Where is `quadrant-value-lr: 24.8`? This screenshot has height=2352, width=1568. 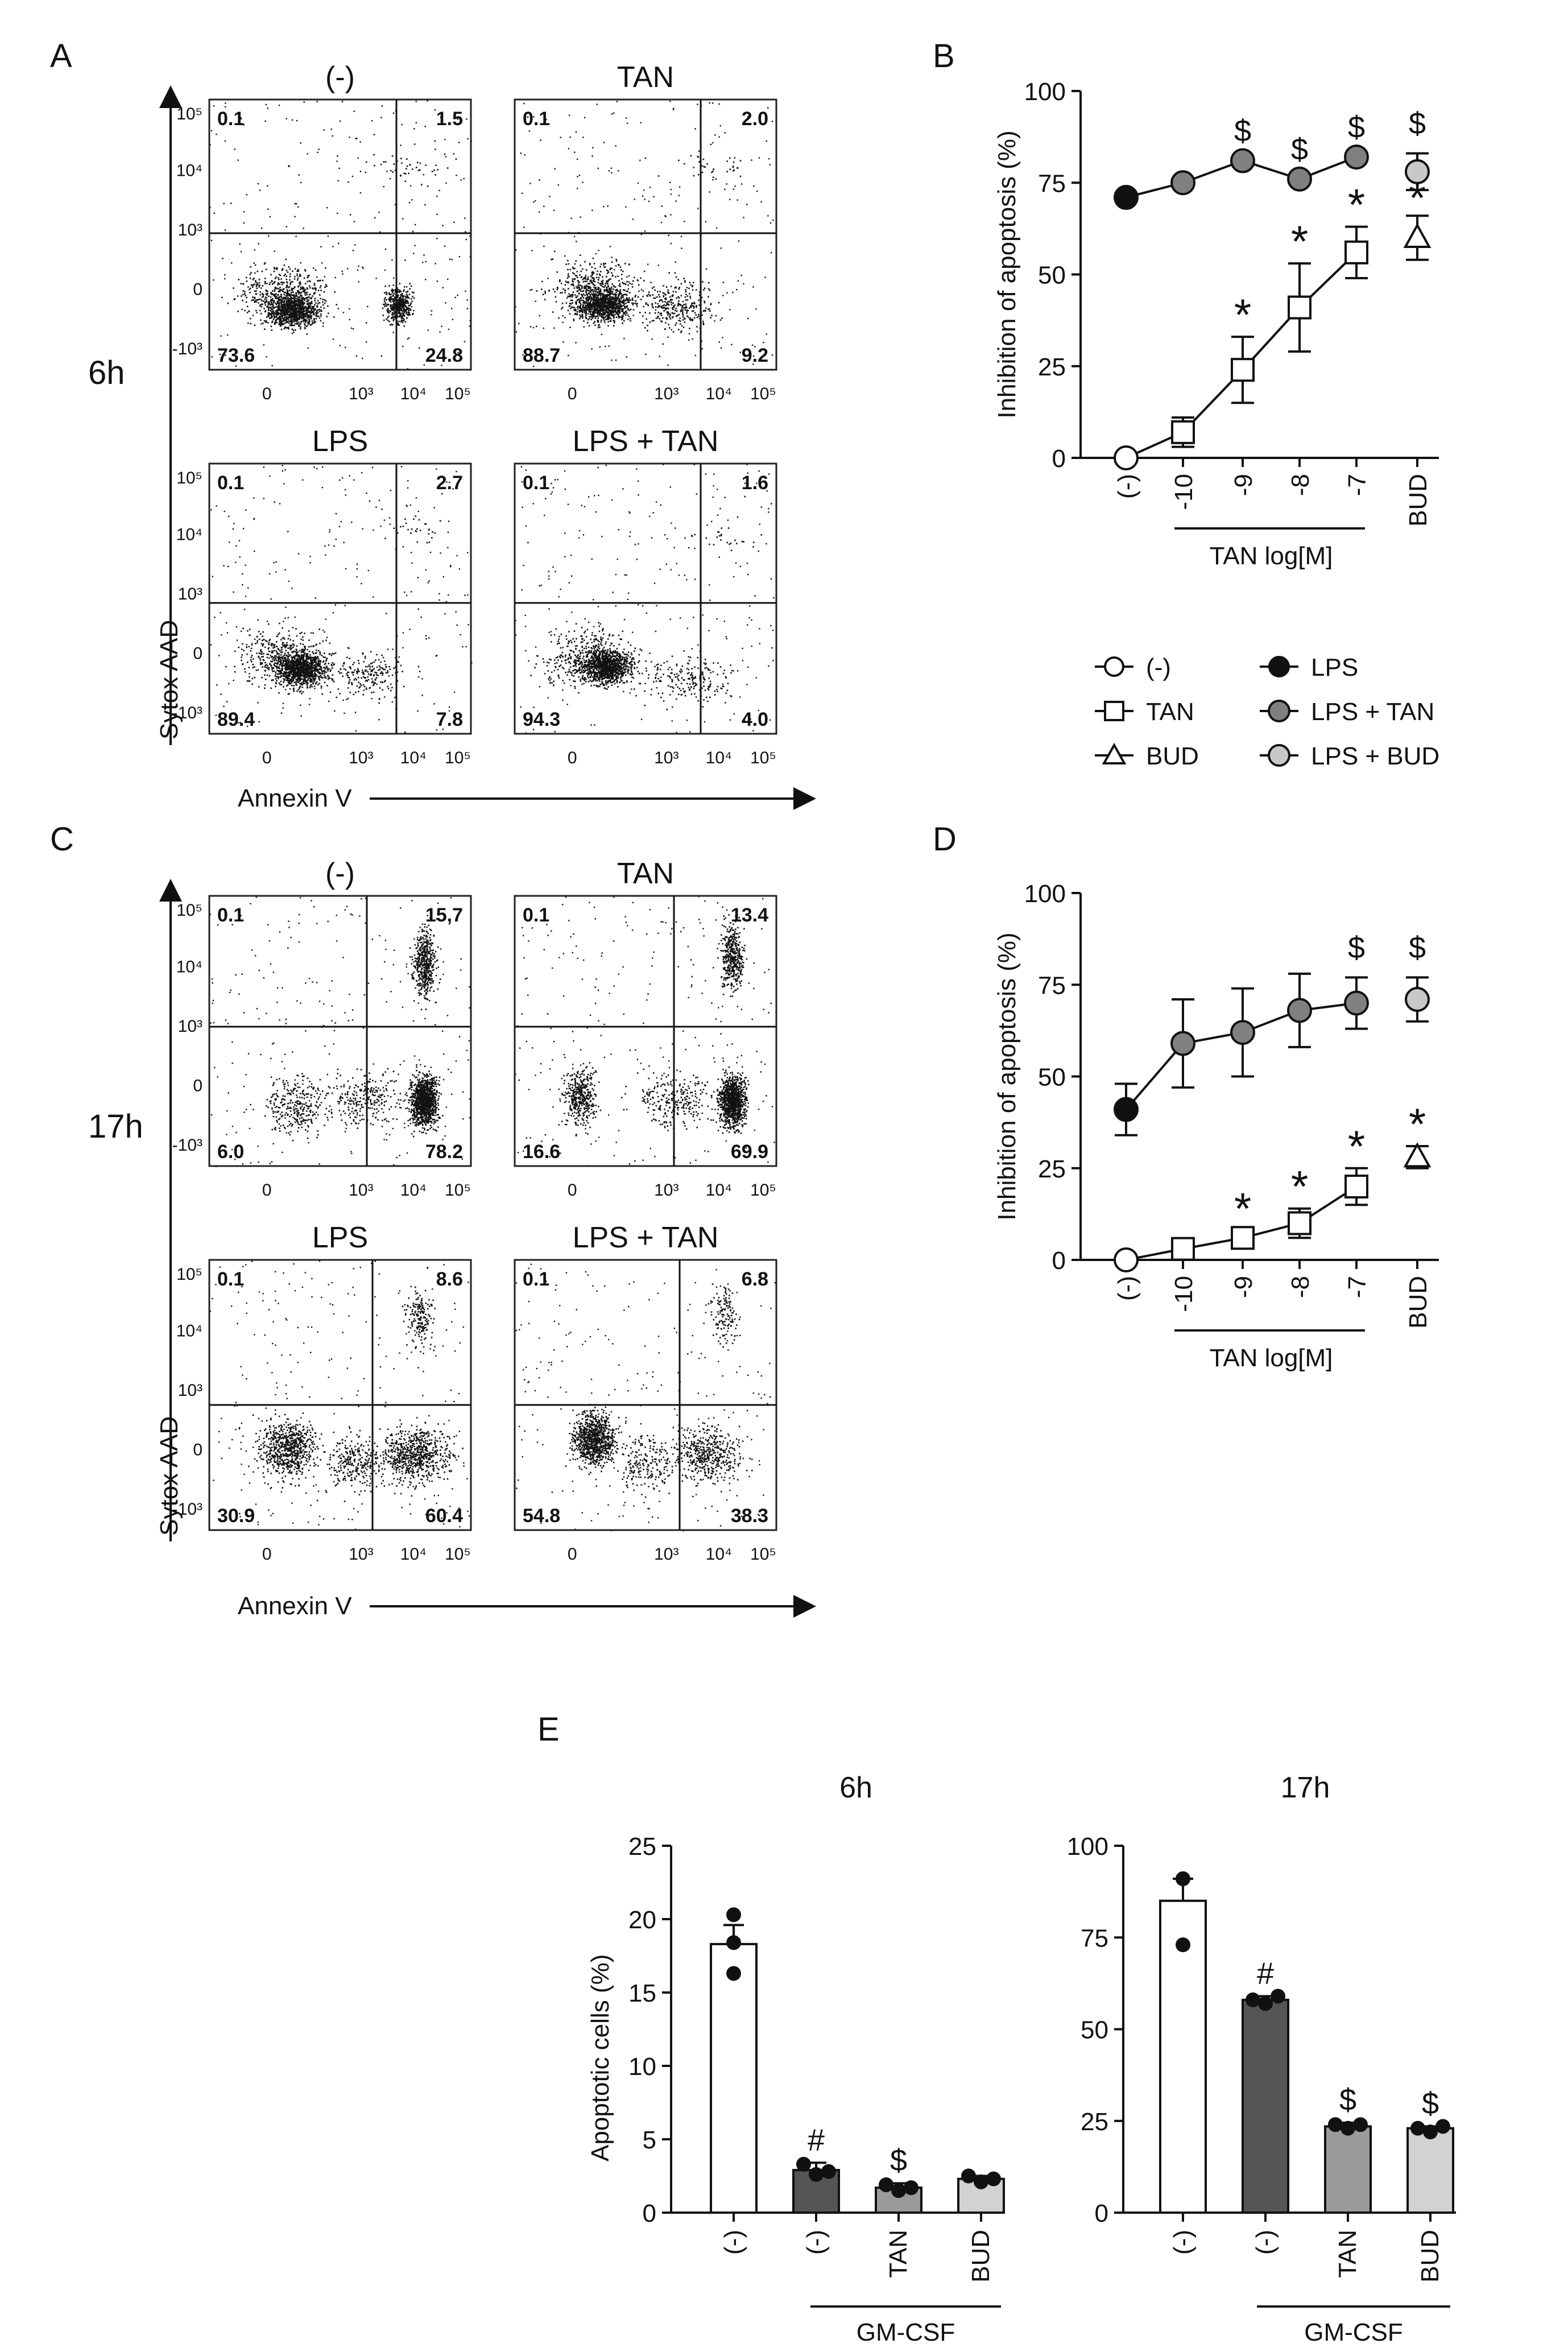 quadrant-value-lr: 24.8 is located at coordinates (444, 355).